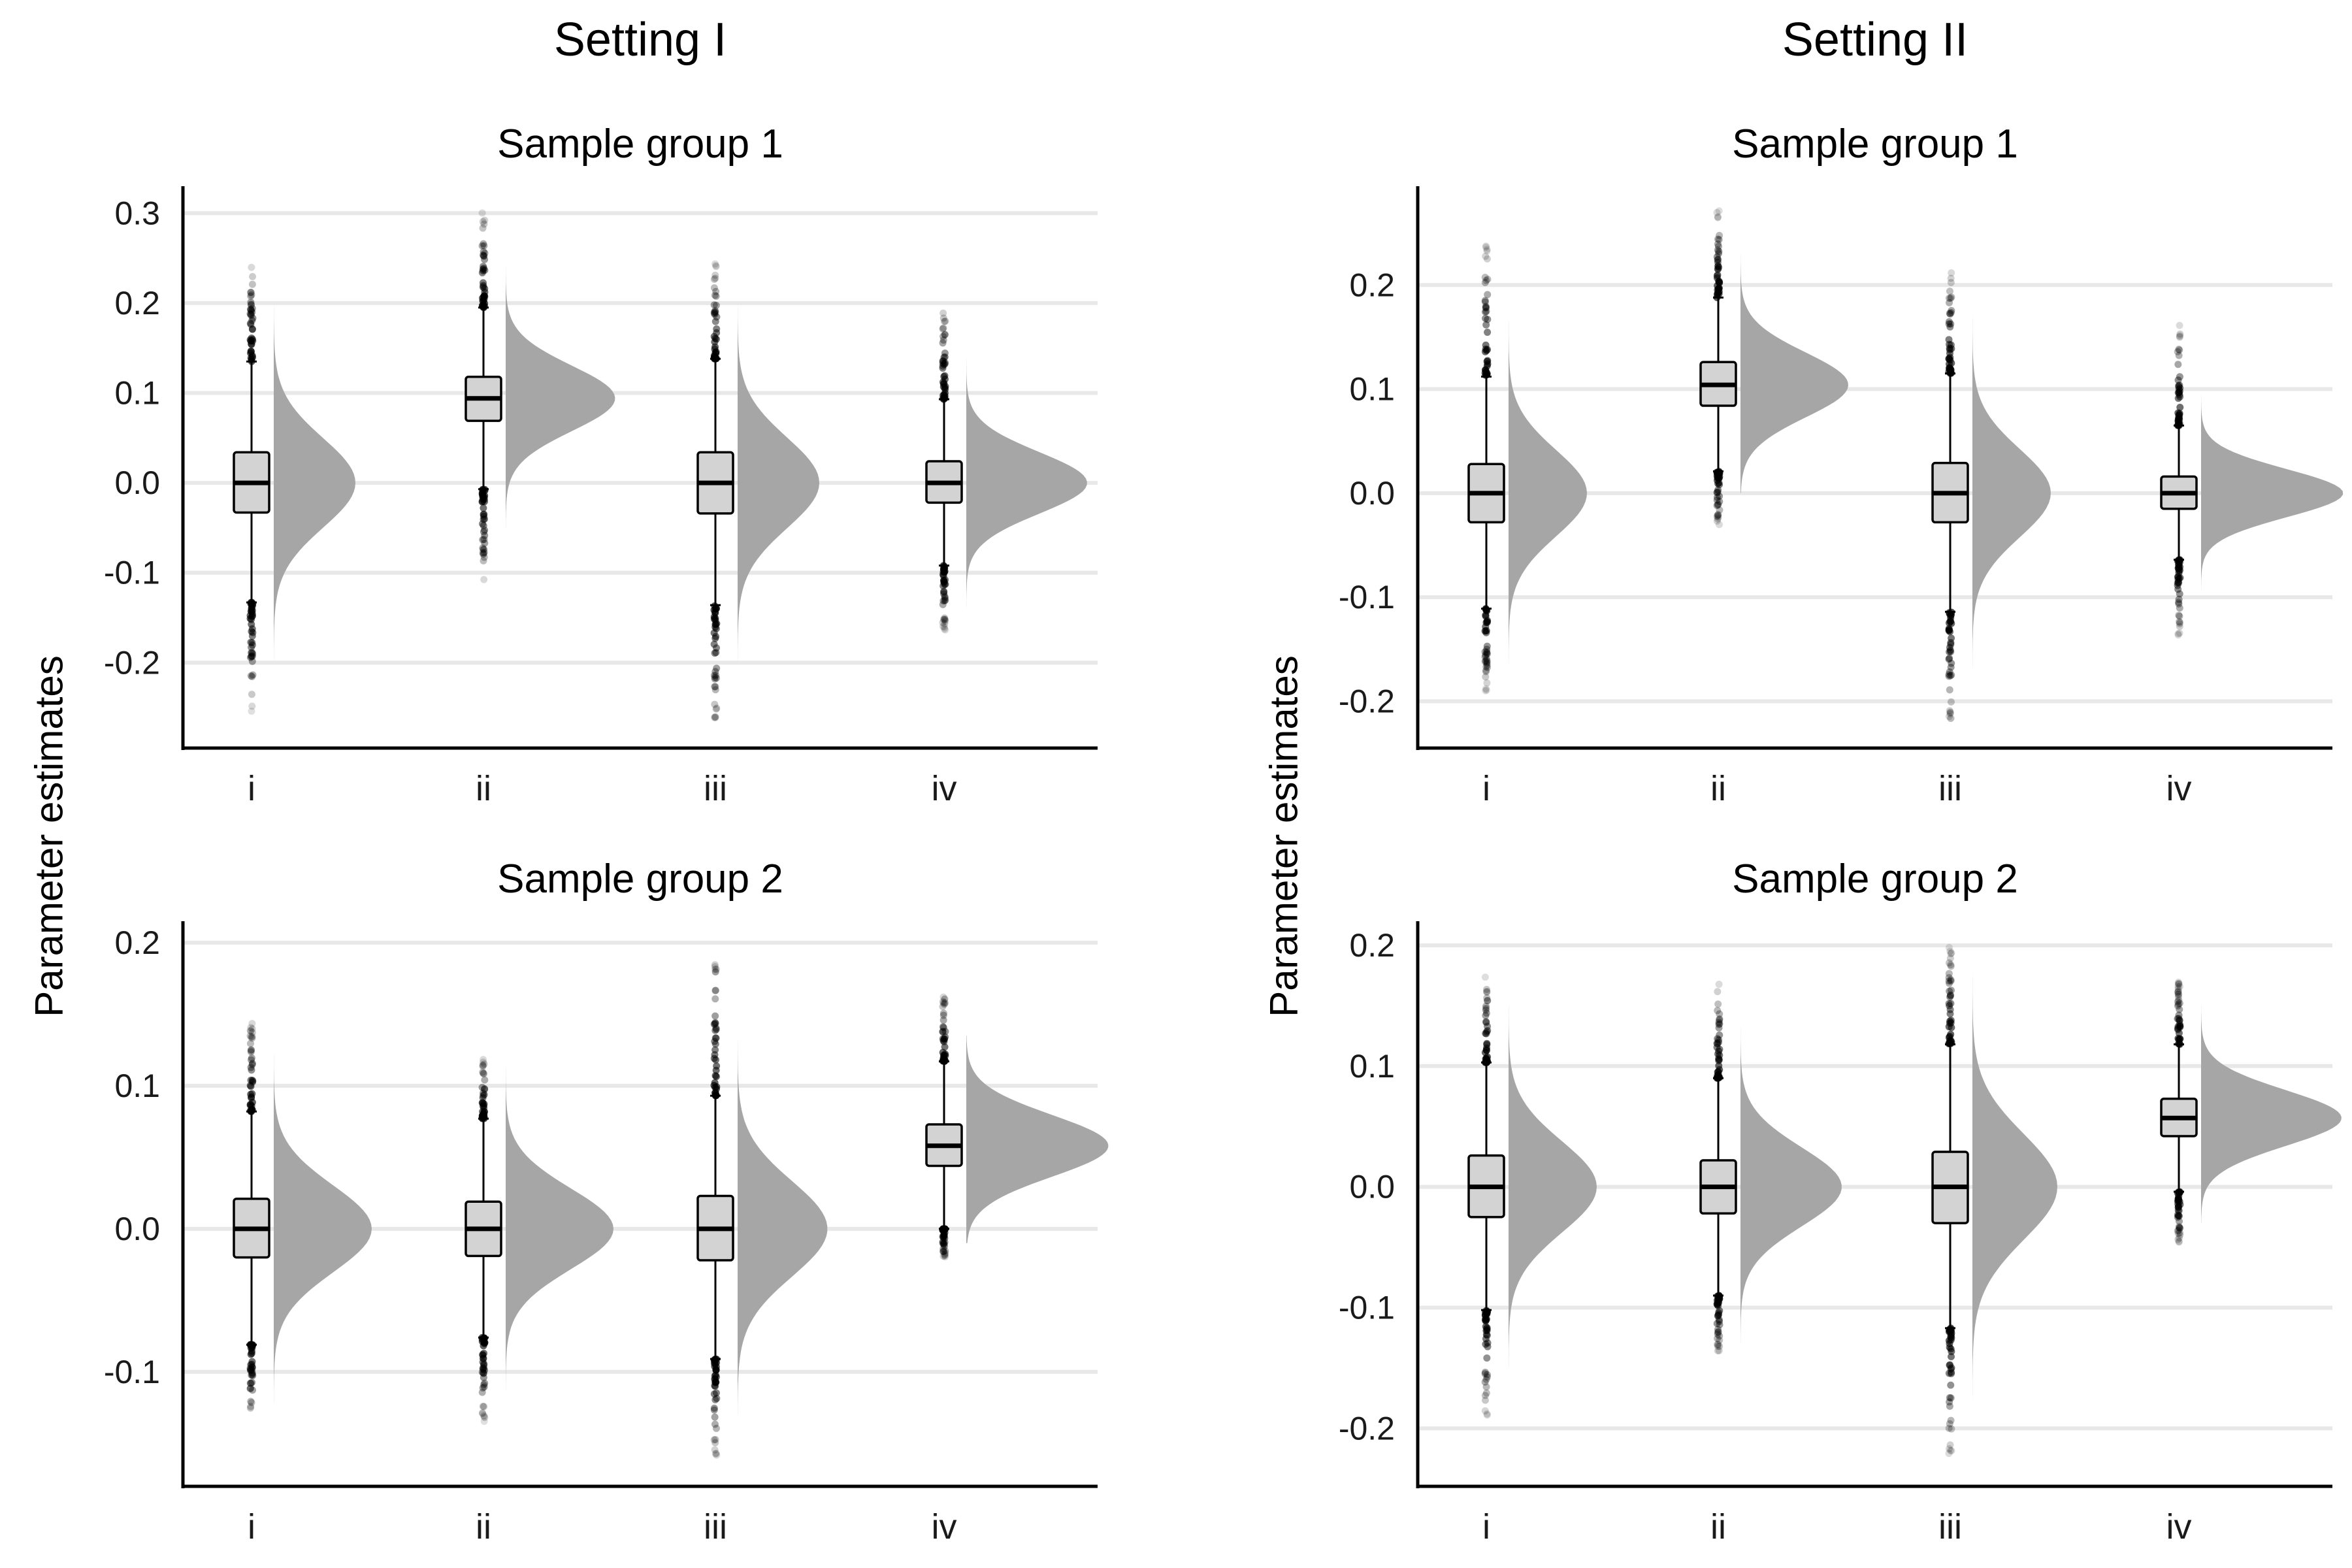 The image size is (2352, 1568). I want to click on raincloud-ii, so click(540, 396).